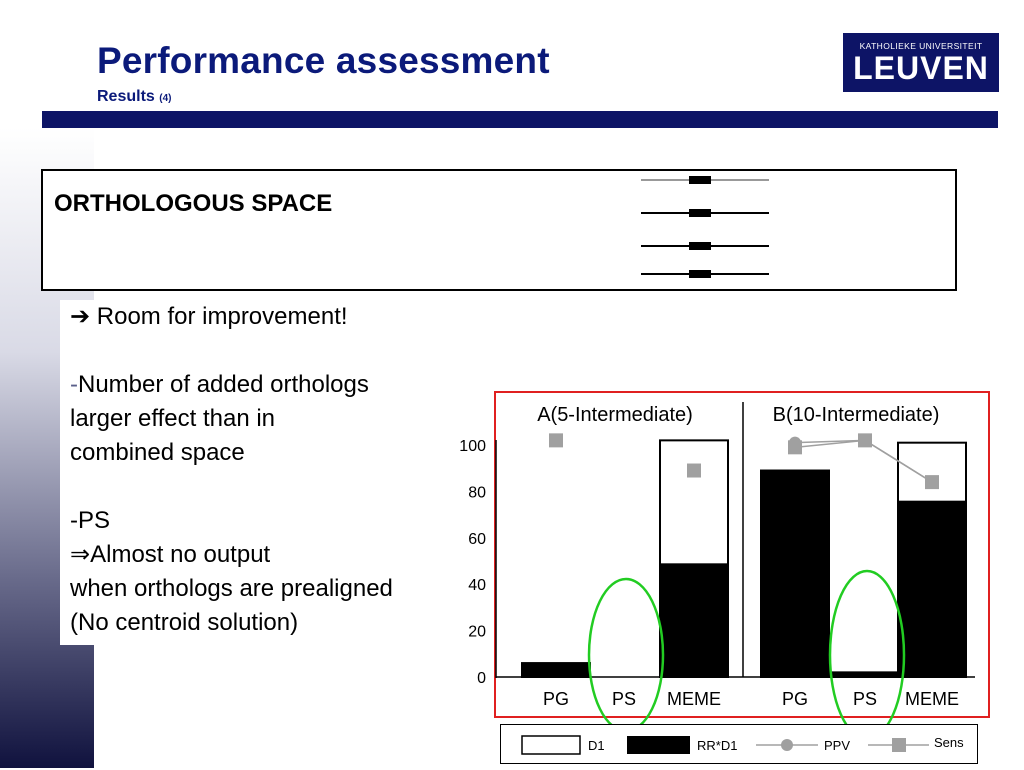 The image size is (1024, 770). I want to click on orthologous-space-box: ORTHOLOGOUS SPACE, so click(499, 230).